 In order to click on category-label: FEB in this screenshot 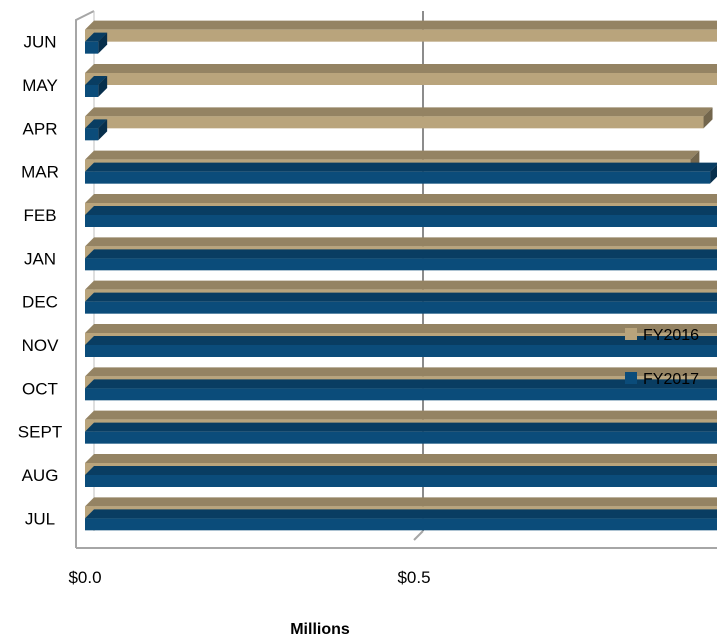, I will do `click(39, 215)`.